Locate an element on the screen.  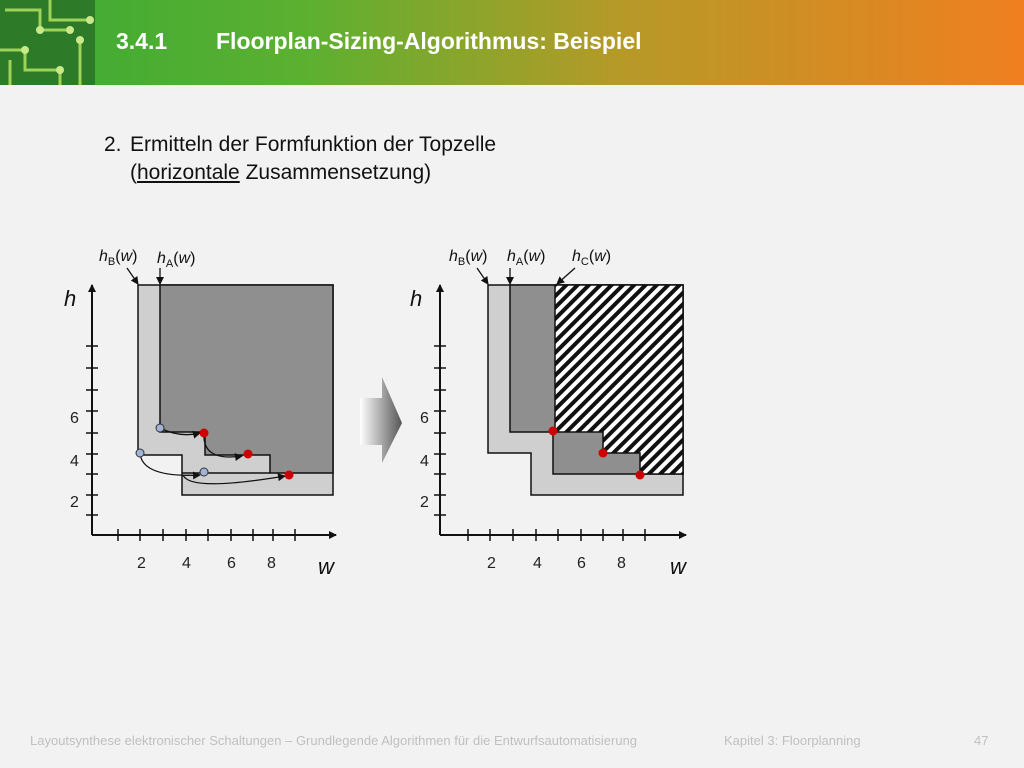
left-x-tick-8: 8 is located at coordinates (271, 563).